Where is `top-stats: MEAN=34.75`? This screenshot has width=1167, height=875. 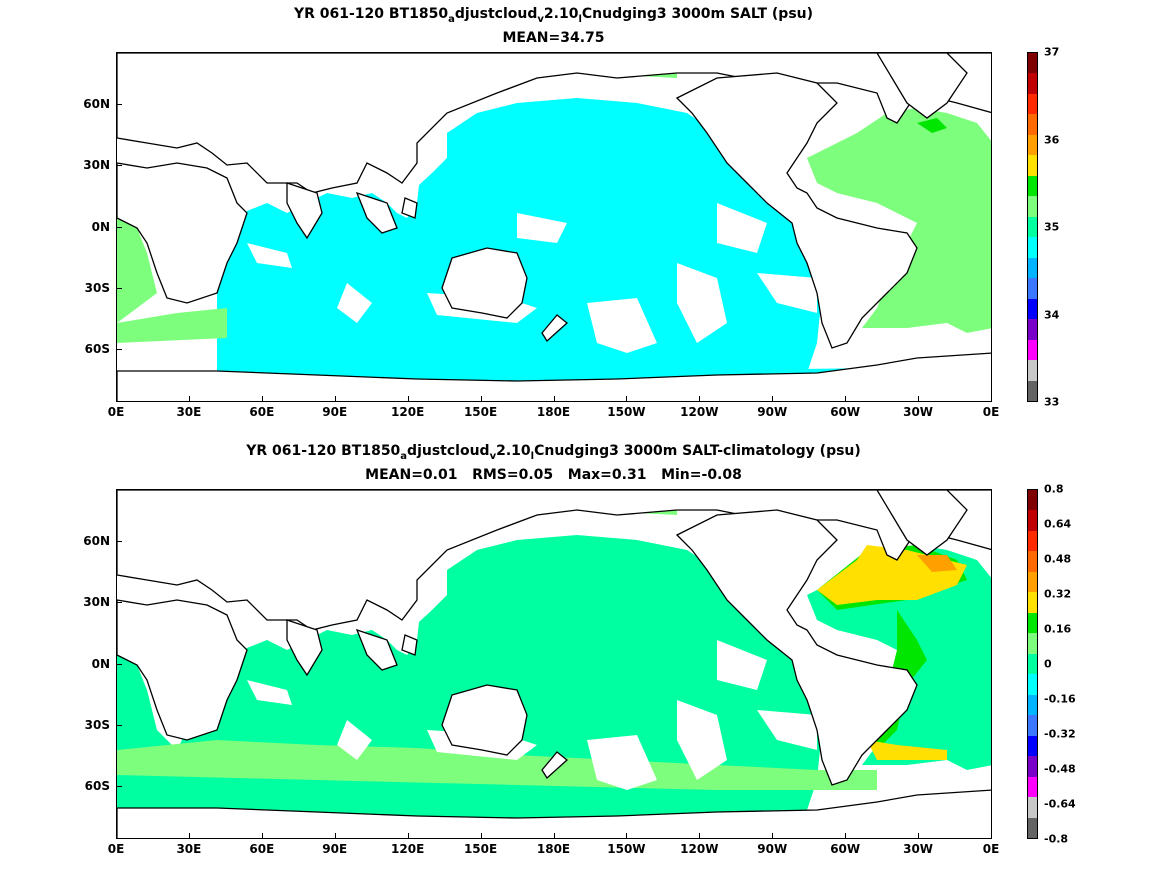
top-stats: MEAN=34.75 is located at coordinates (553, 38).